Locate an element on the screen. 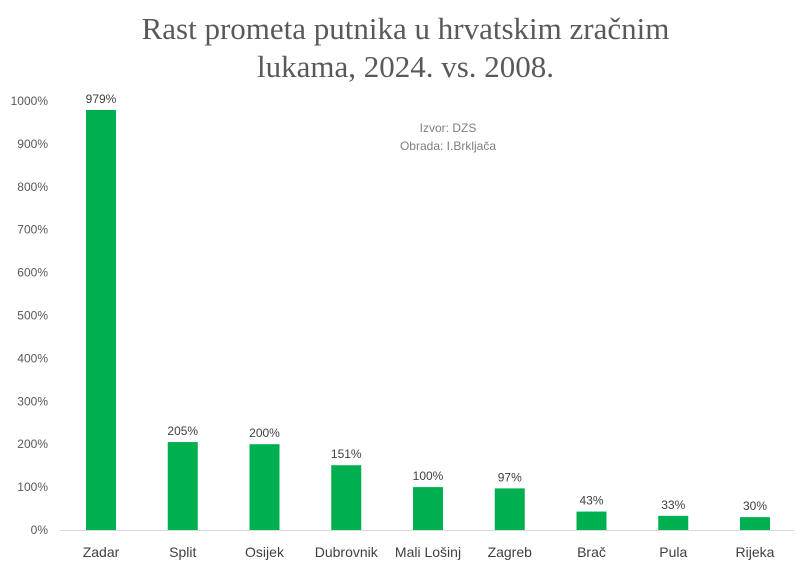 This screenshot has height=569, width=811. y-tick-label: 500% is located at coordinates (32, 316).